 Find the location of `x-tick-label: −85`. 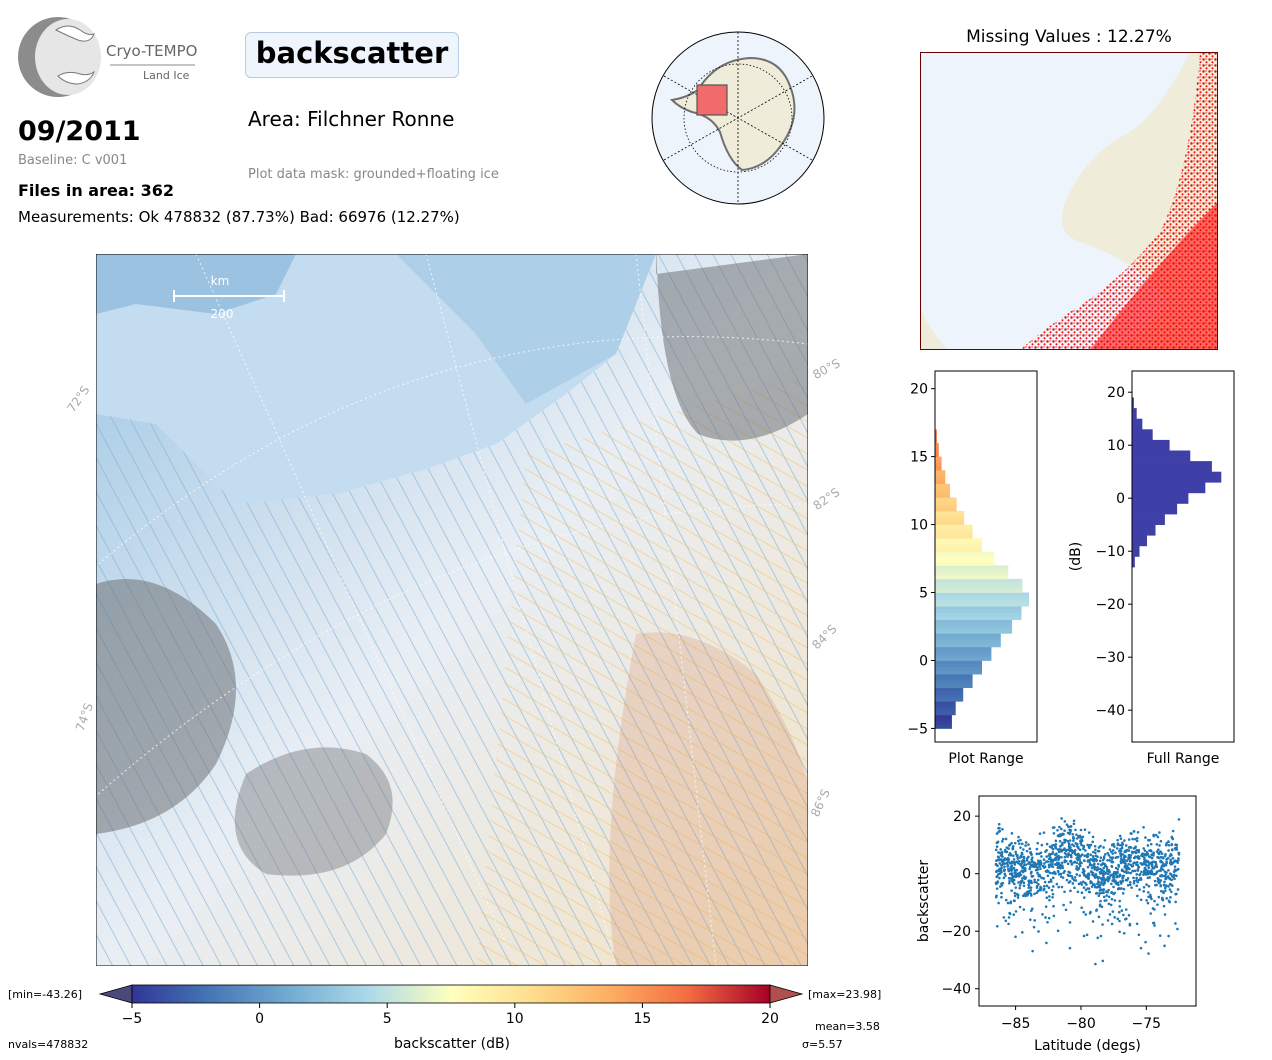

x-tick-label: −85 is located at coordinates (1016, 1024).